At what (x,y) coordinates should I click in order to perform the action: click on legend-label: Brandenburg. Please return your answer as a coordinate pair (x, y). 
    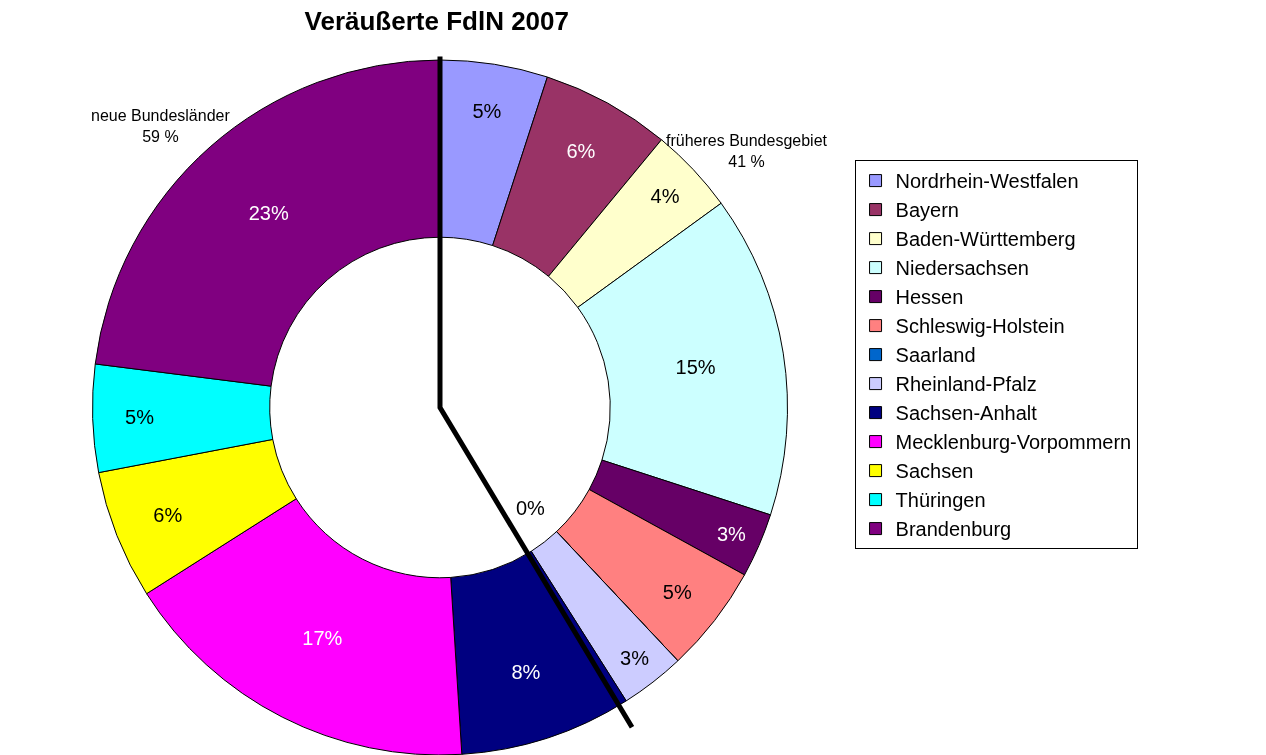
    Looking at the image, I should click on (953, 529).